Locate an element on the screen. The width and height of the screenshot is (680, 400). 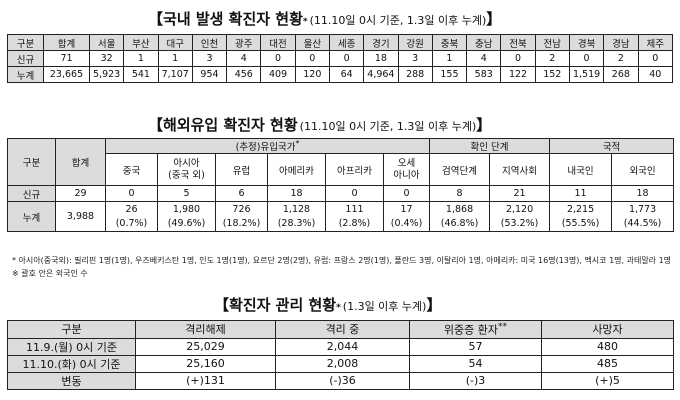
management-title-sup: * is located at coordinates (338, 308).